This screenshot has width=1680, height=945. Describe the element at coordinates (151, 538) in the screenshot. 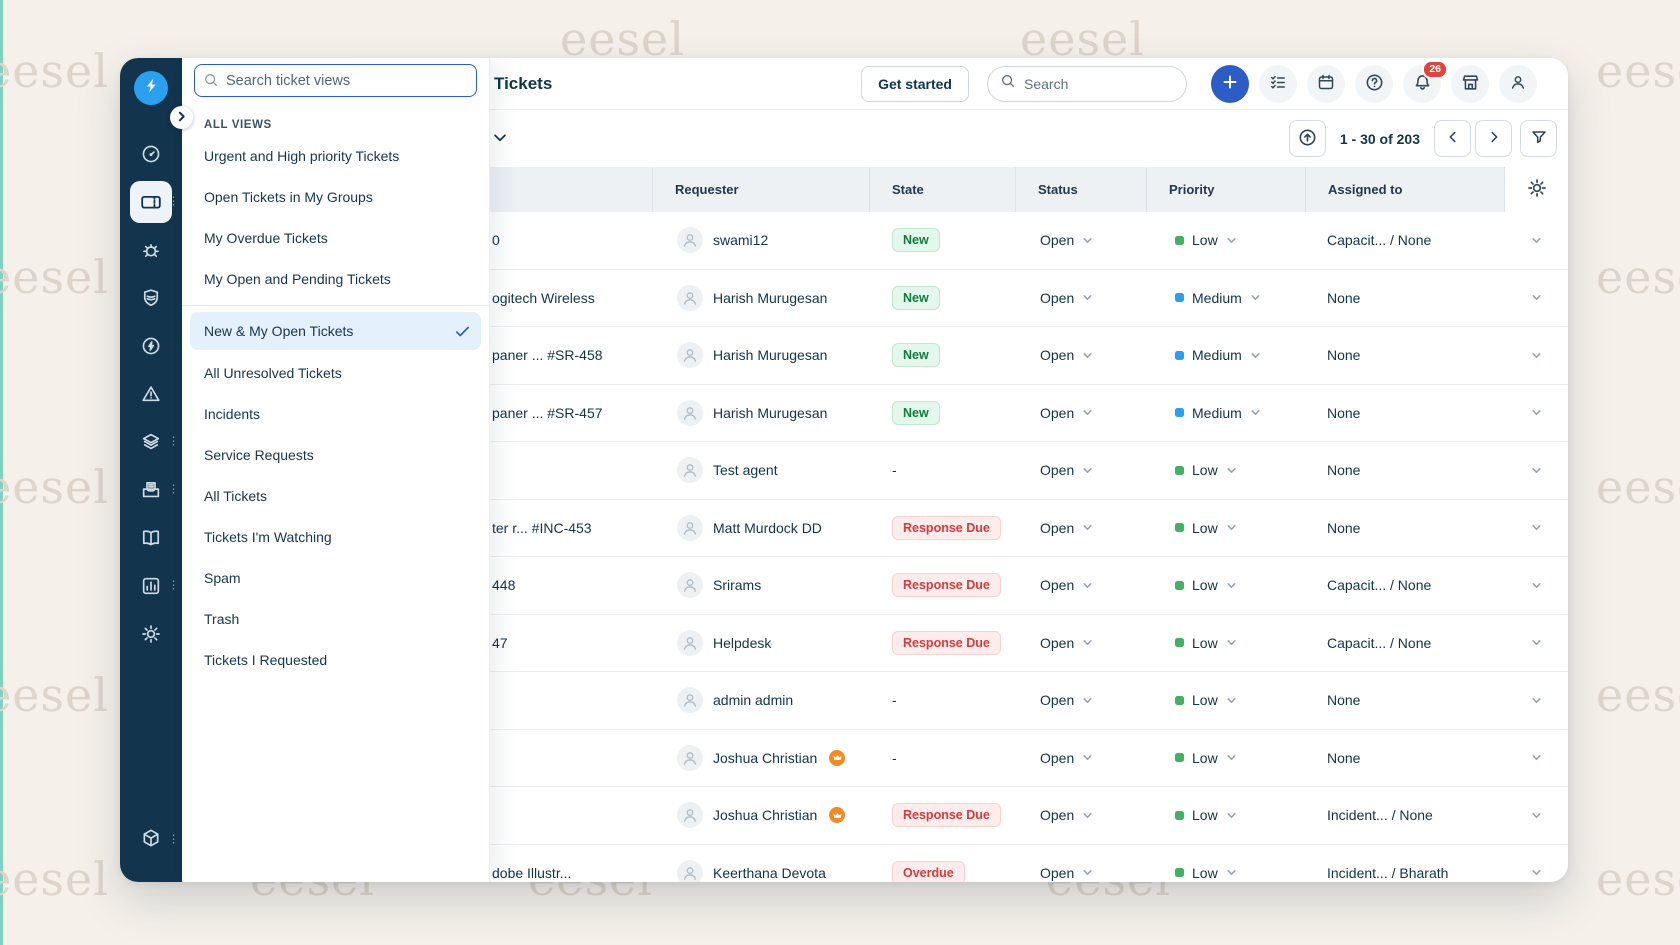

I see `sidebar-item-knowledge` at that location.